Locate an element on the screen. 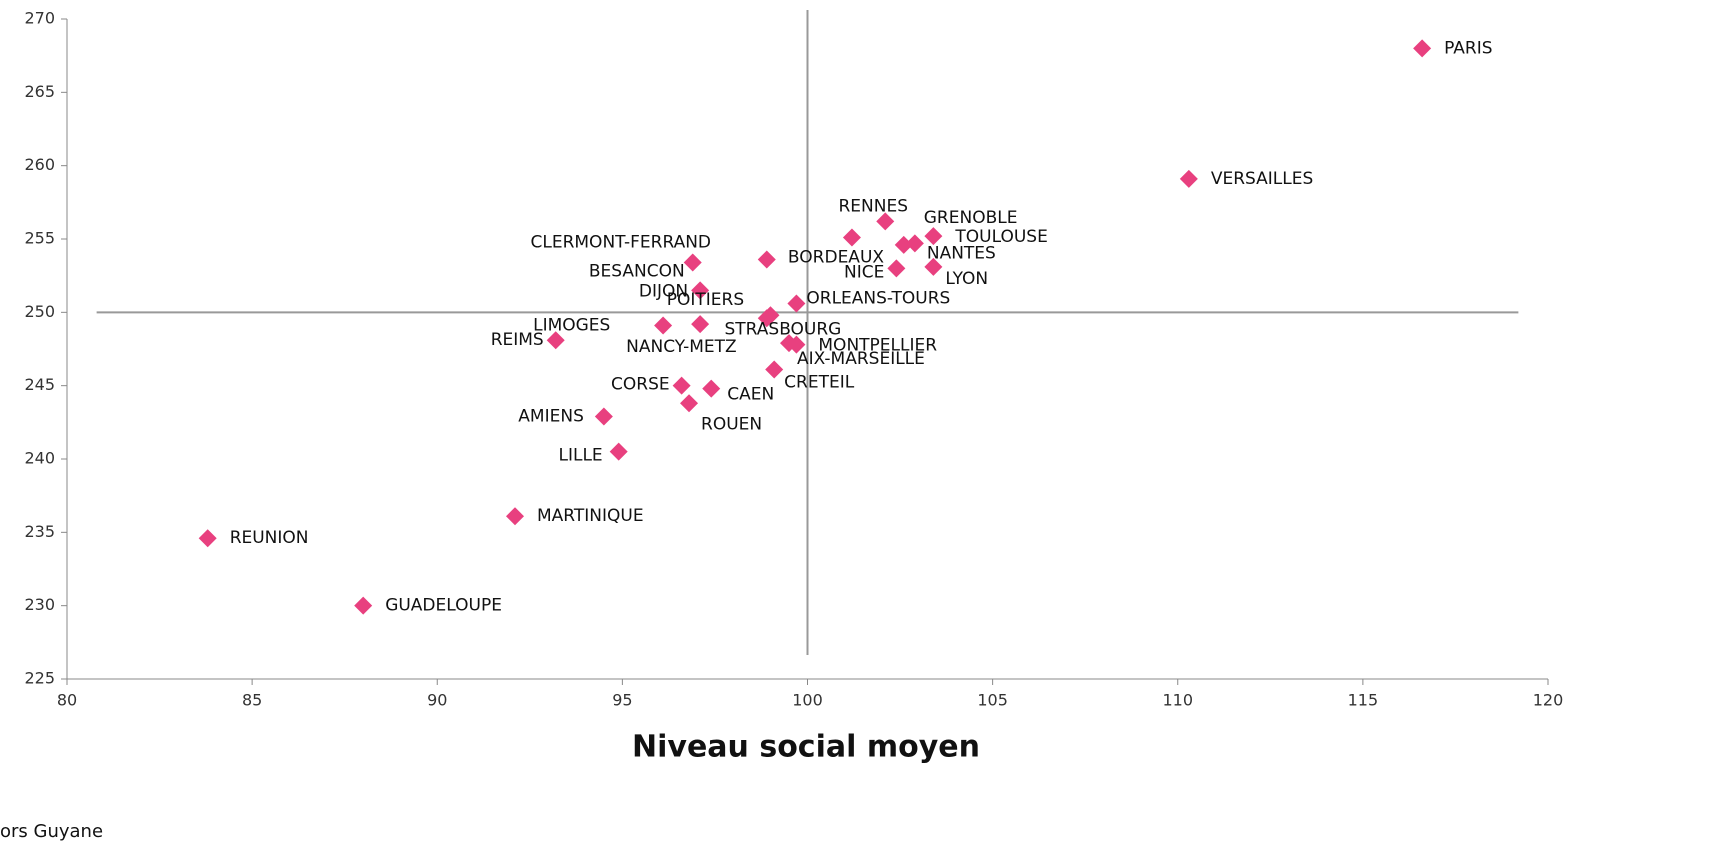 The image size is (1733, 843). y-tick-label: 260 is located at coordinates (39, 164).